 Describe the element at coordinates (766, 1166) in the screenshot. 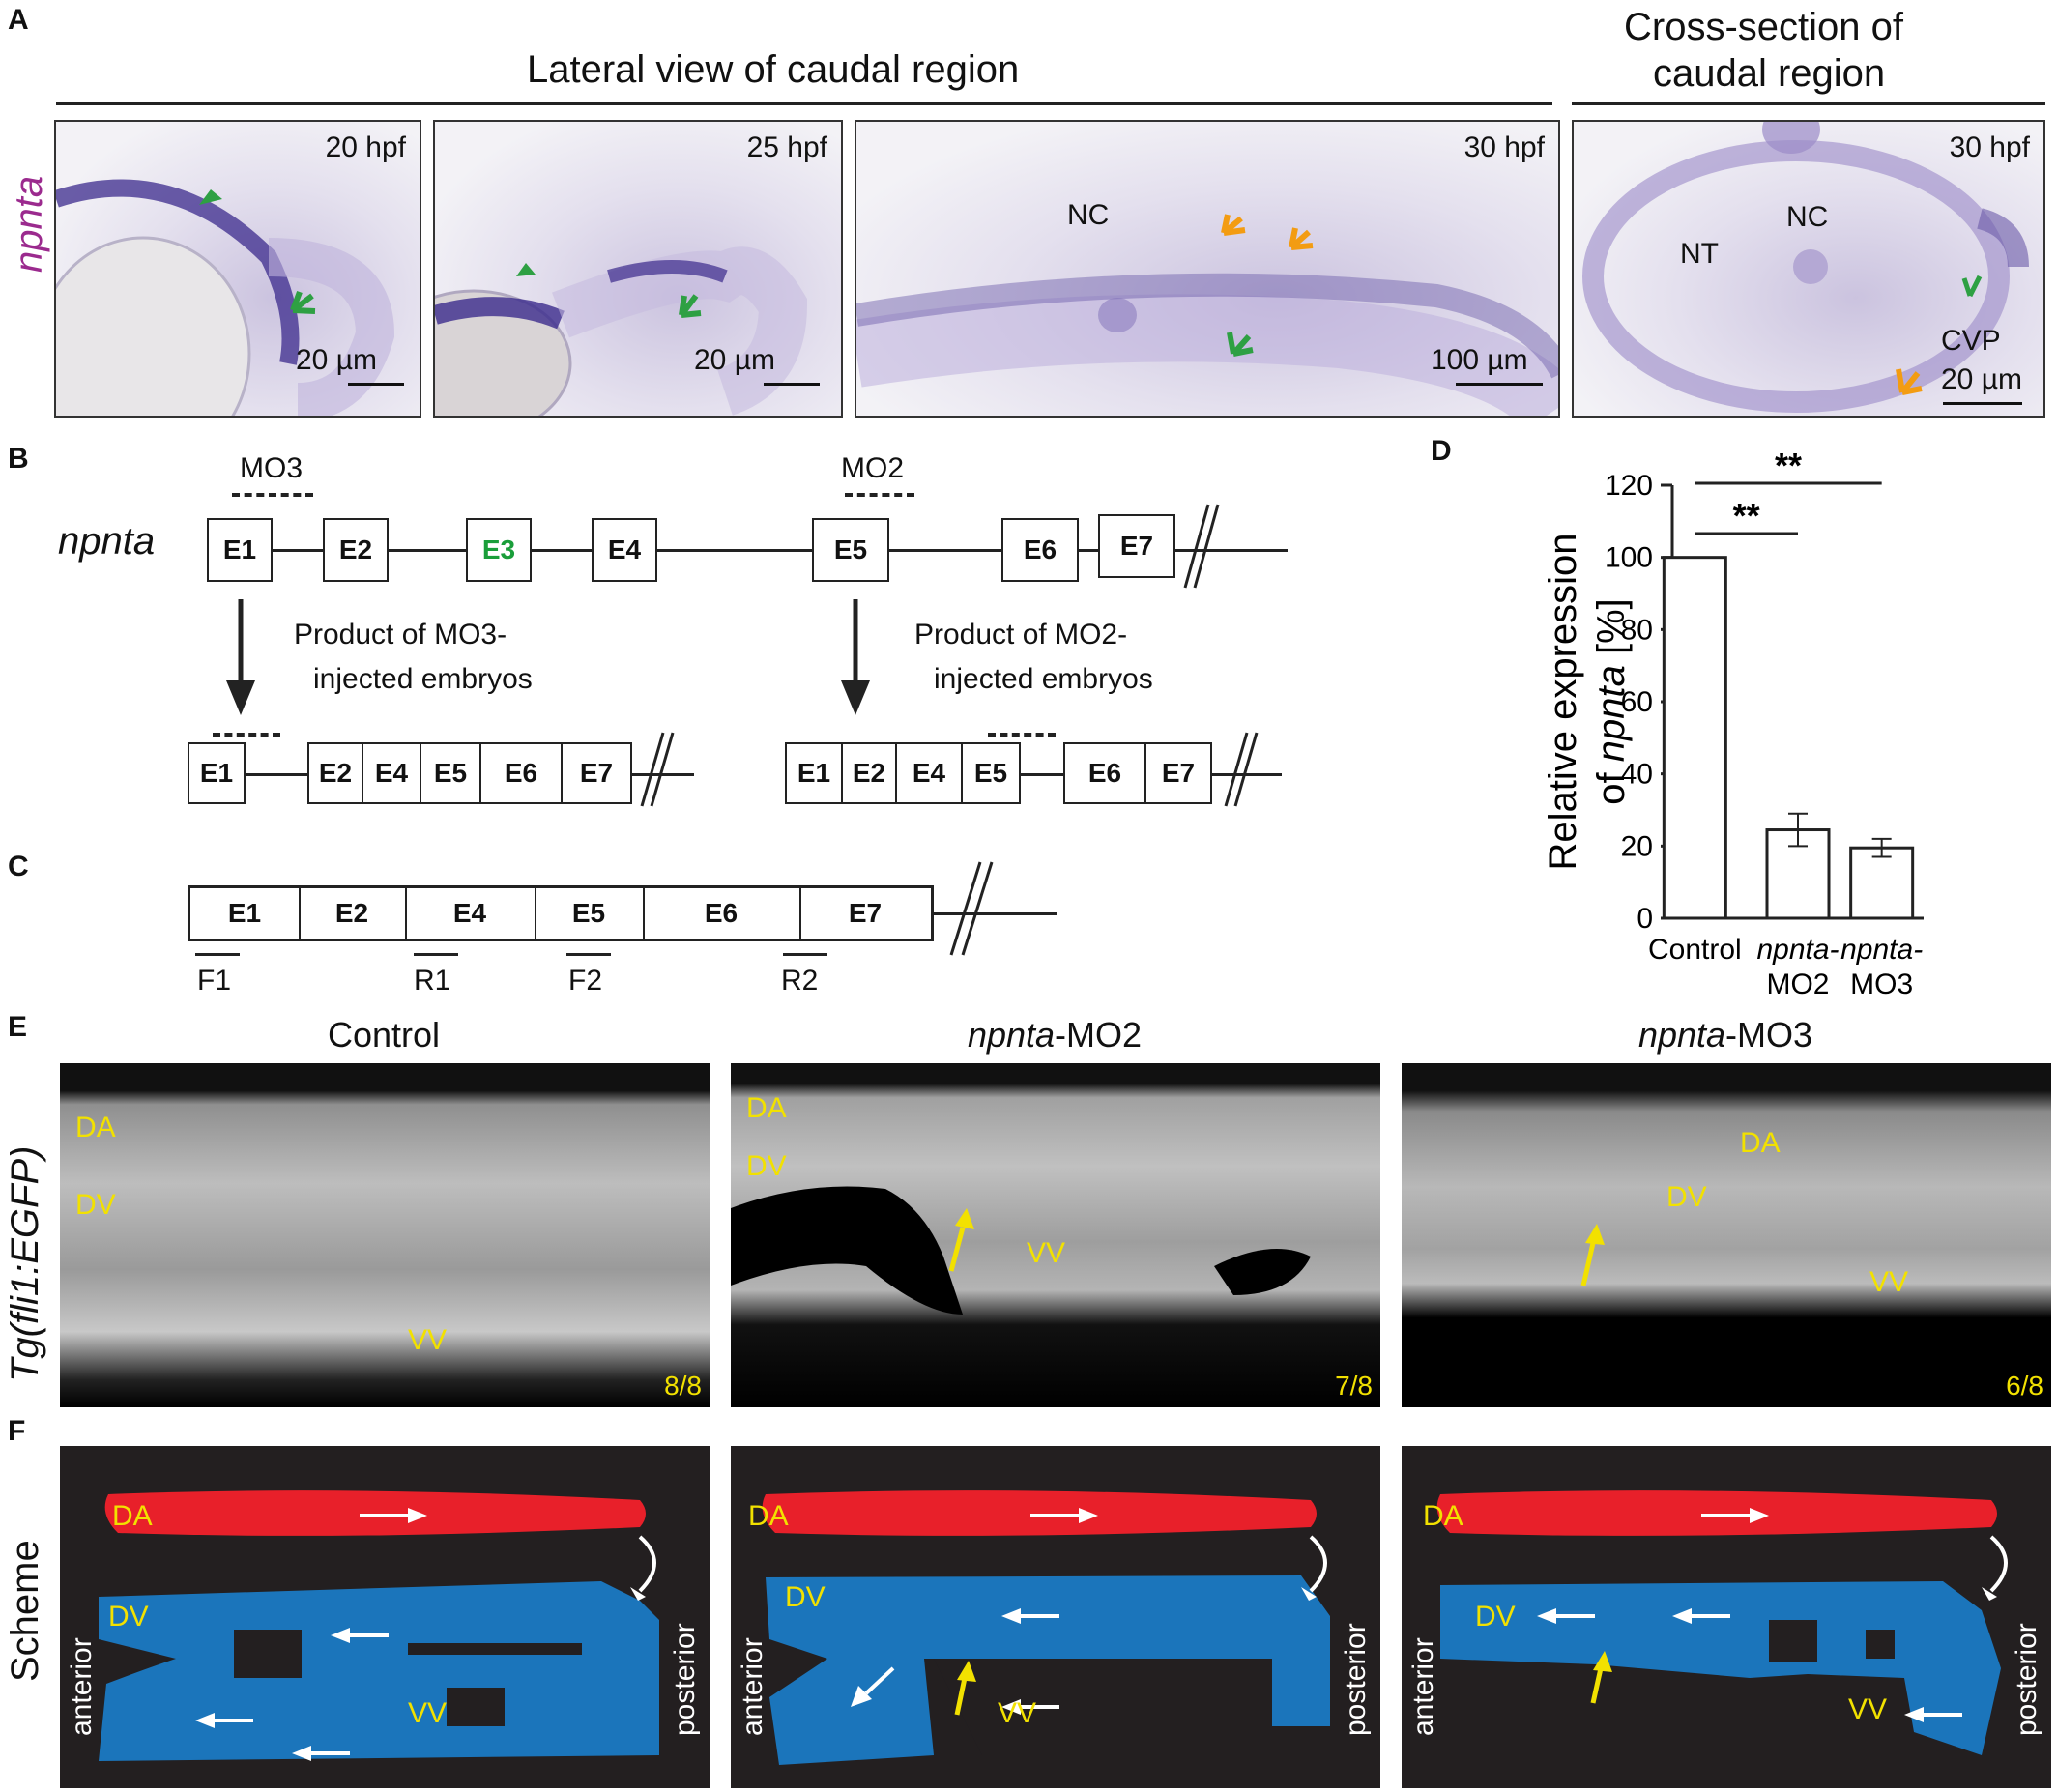

I see `mo2-dv-label: DV` at that location.